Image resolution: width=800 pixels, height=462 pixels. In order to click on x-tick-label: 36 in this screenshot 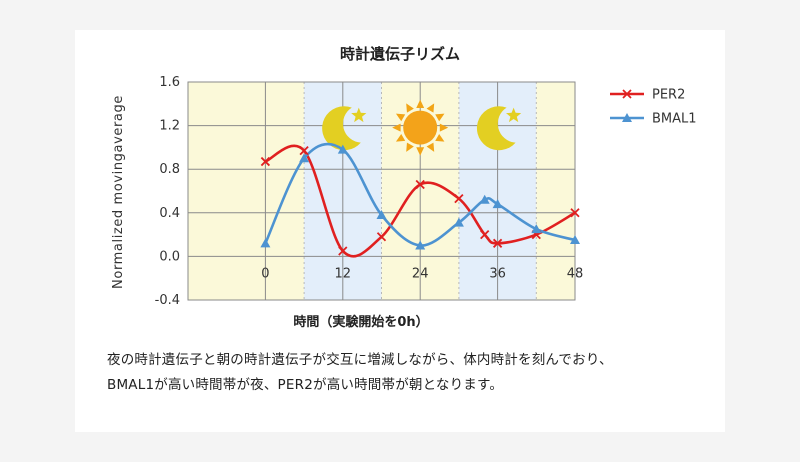, I will do `click(497, 273)`.